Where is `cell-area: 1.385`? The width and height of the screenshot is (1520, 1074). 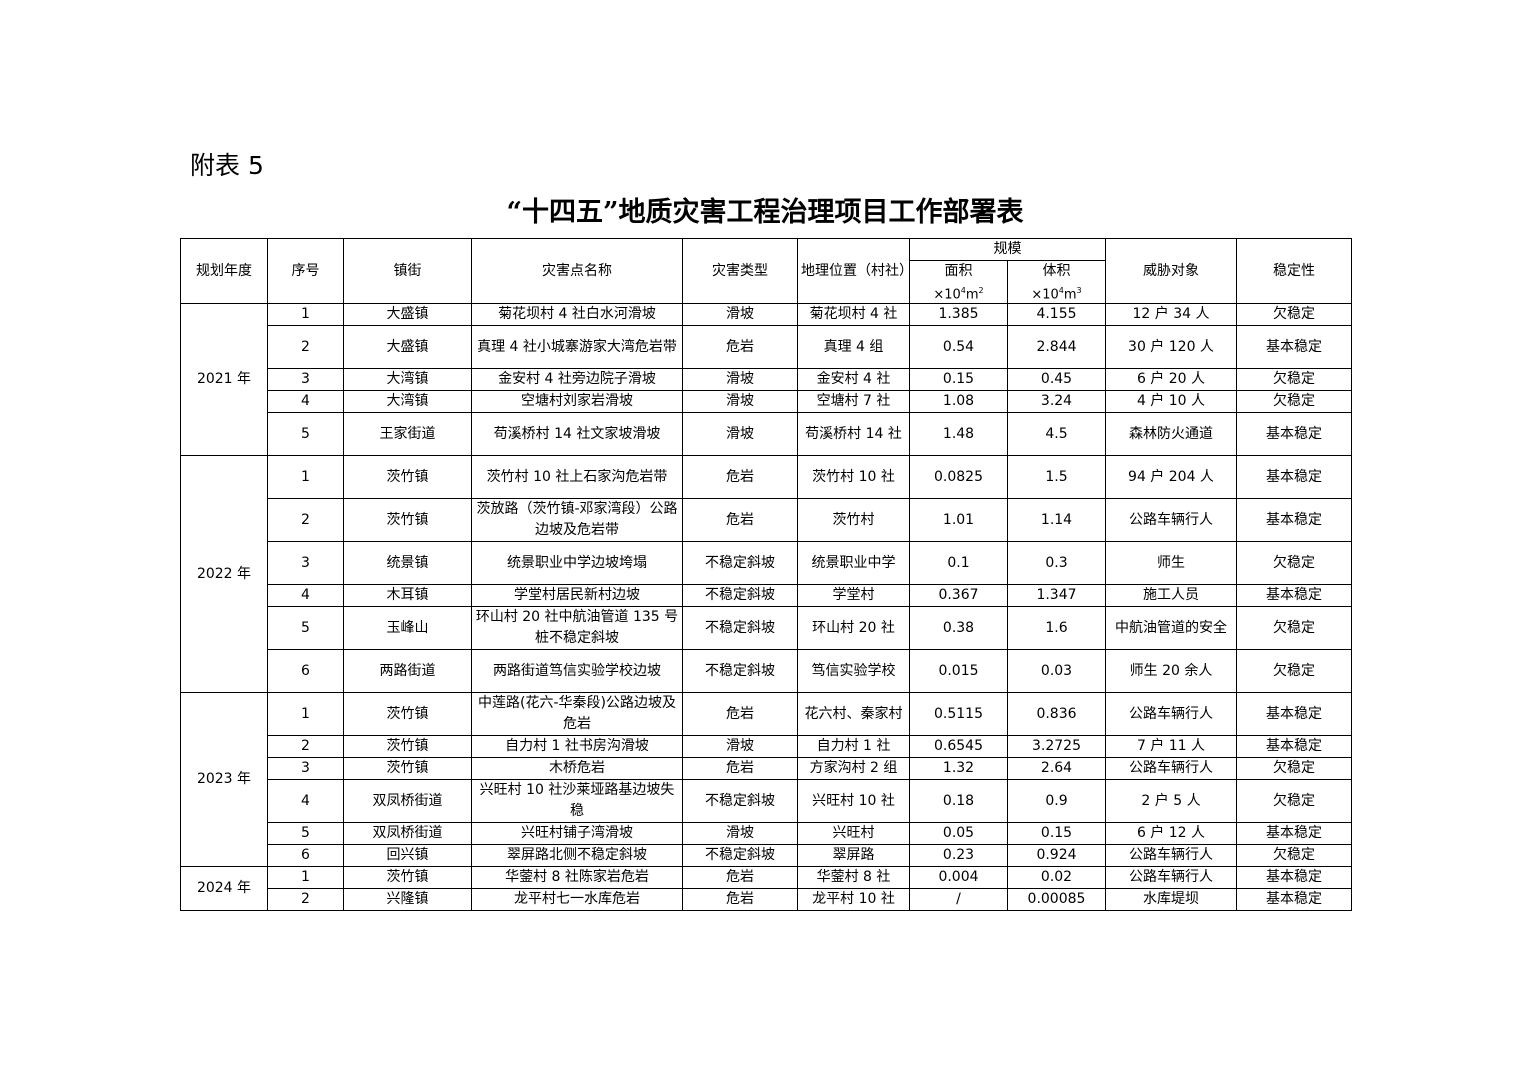 cell-area: 1.385 is located at coordinates (958, 315).